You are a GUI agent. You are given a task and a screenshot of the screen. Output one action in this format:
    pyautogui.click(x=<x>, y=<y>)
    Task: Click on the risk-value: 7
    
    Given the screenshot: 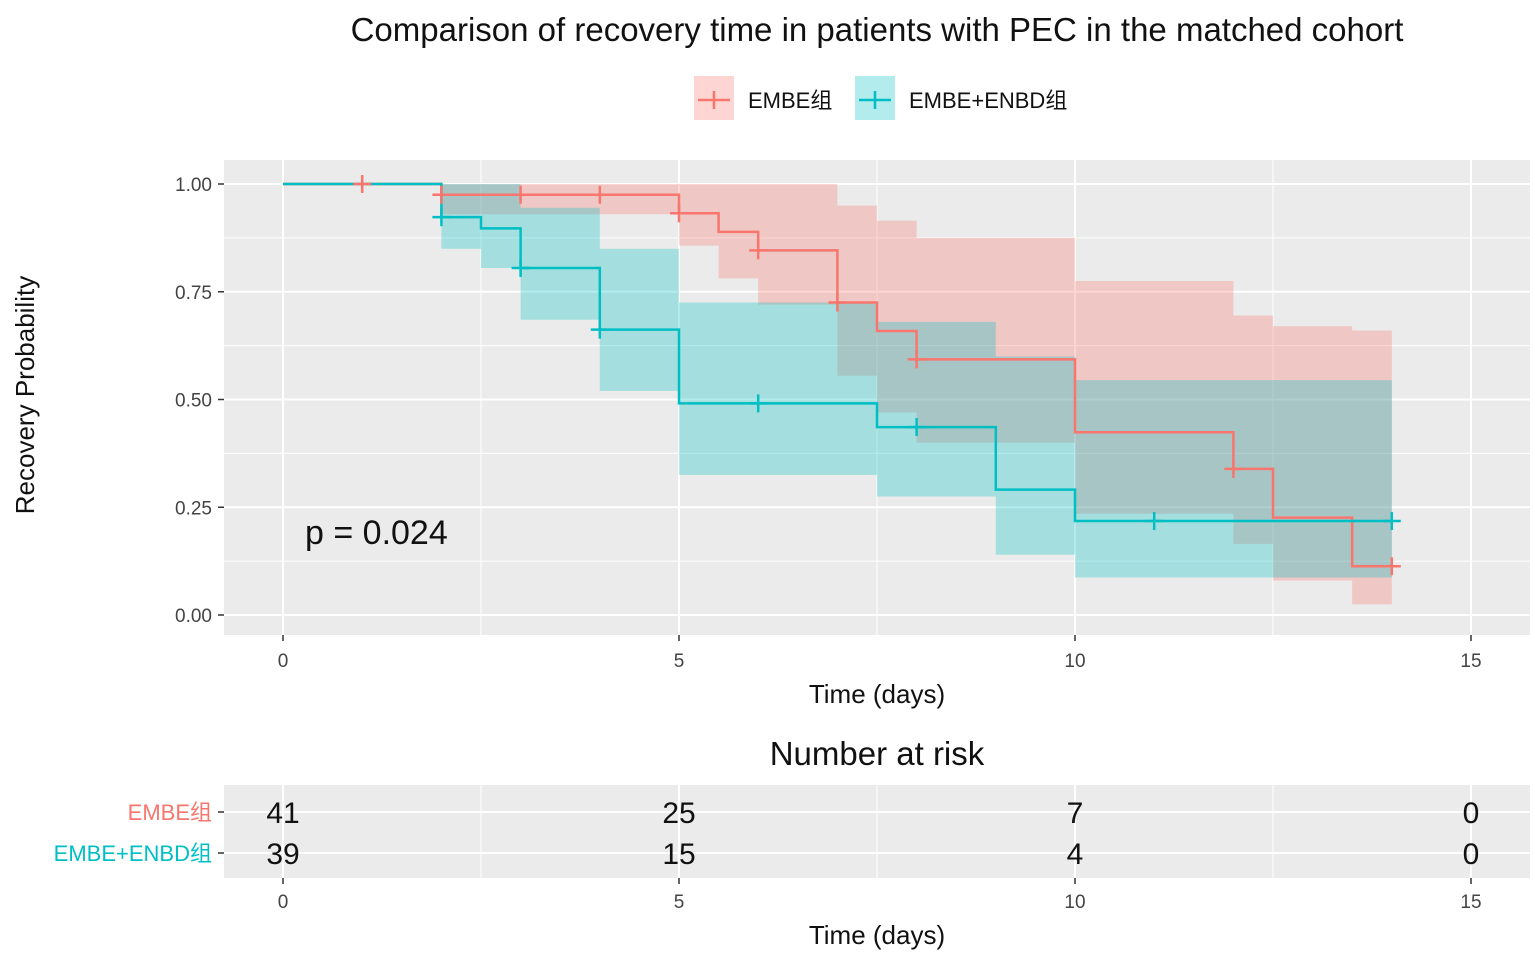 What is the action you would take?
    pyautogui.click(x=1075, y=813)
    